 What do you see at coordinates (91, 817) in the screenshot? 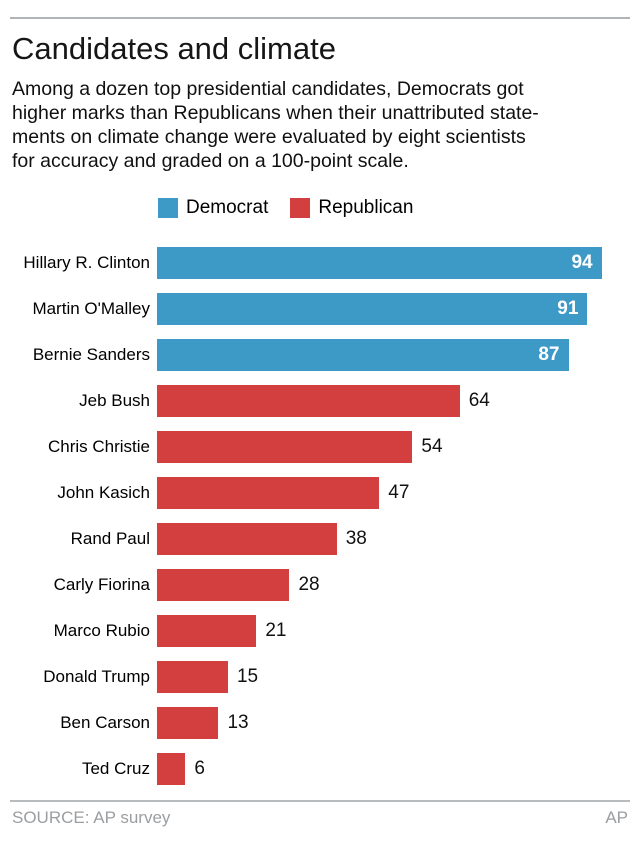
I see `source-text: SOURCE: AP survey` at bounding box center [91, 817].